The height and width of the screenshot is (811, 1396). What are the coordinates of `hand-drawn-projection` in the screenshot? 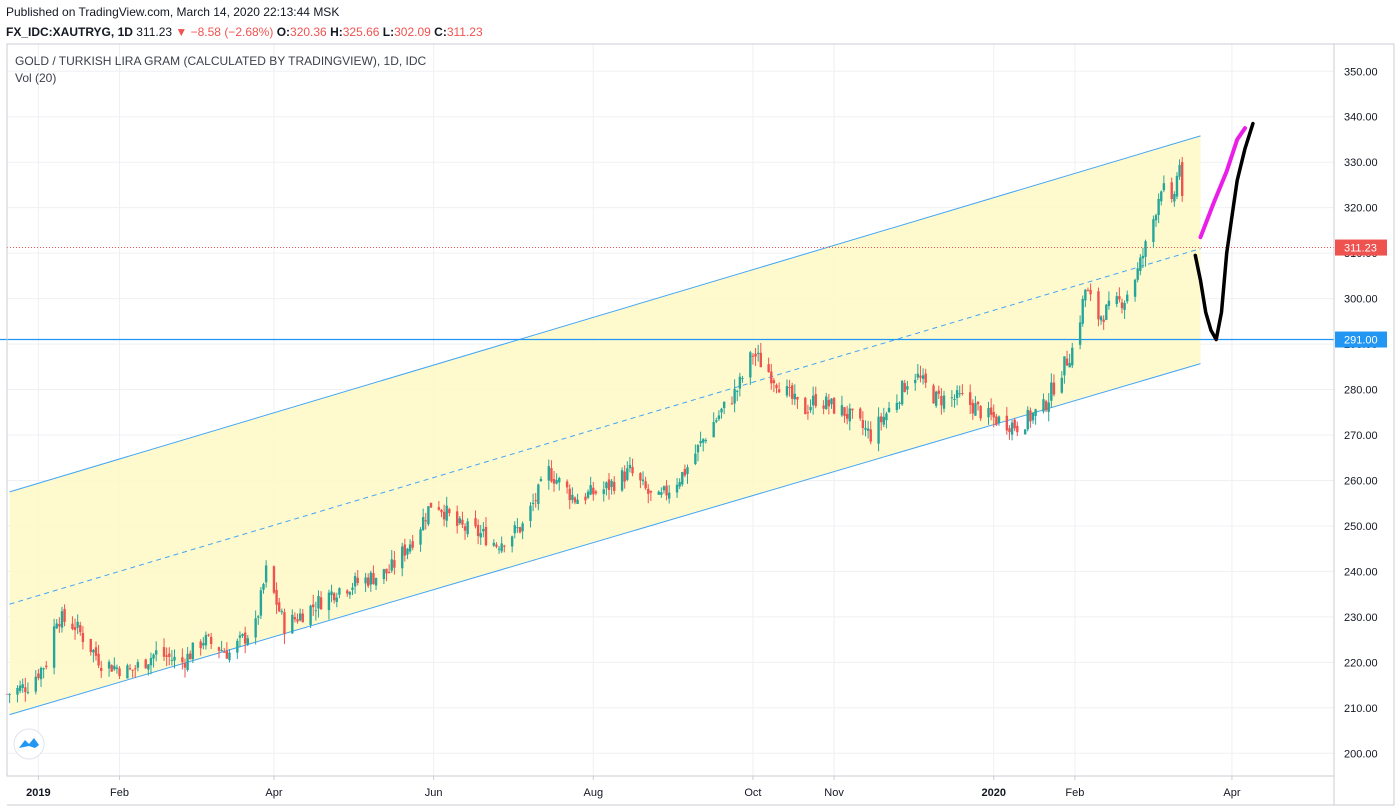 It's located at (1224, 231).